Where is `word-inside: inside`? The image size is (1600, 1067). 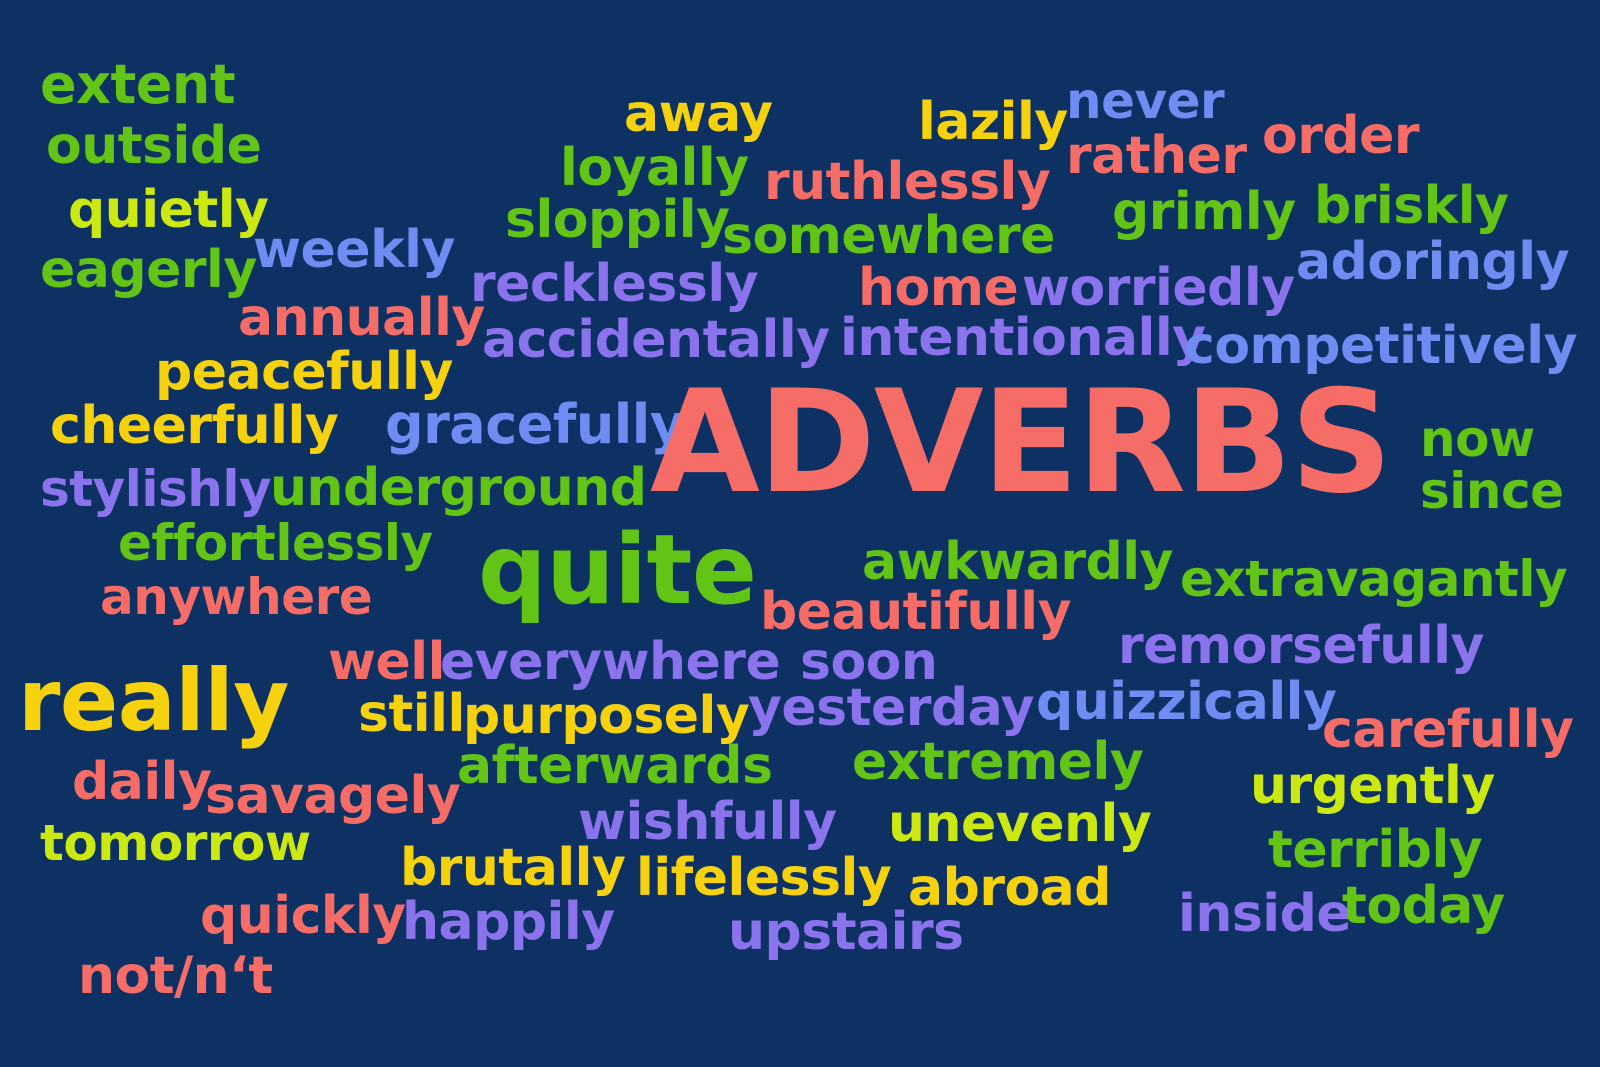 word-inside: inside is located at coordinates (1265, 914).